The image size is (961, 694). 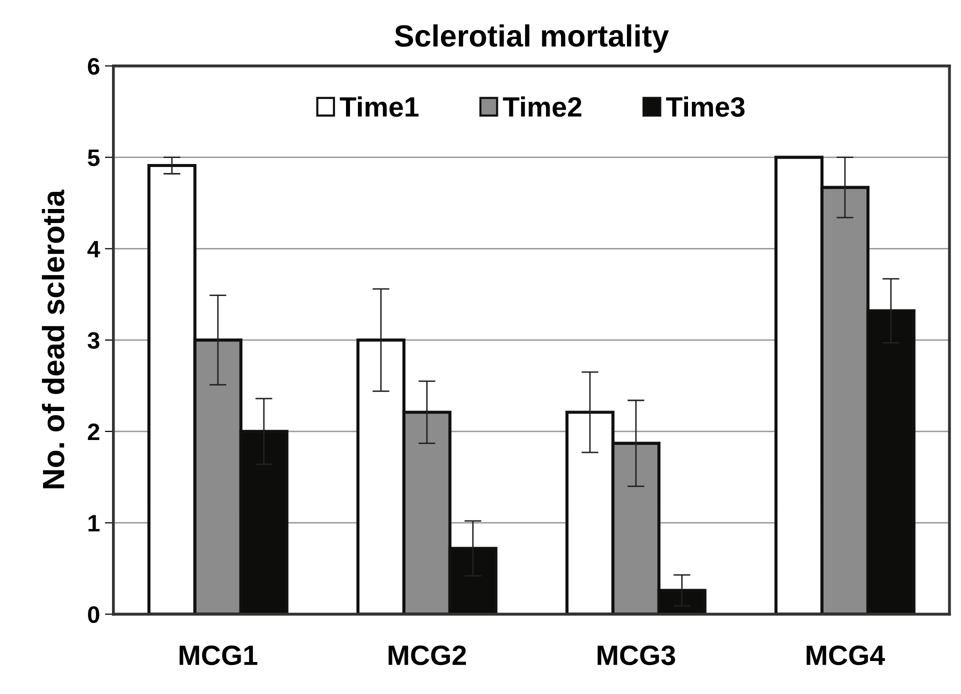 I want to click on y-tick-label: 3, so click(x=94, y=340).